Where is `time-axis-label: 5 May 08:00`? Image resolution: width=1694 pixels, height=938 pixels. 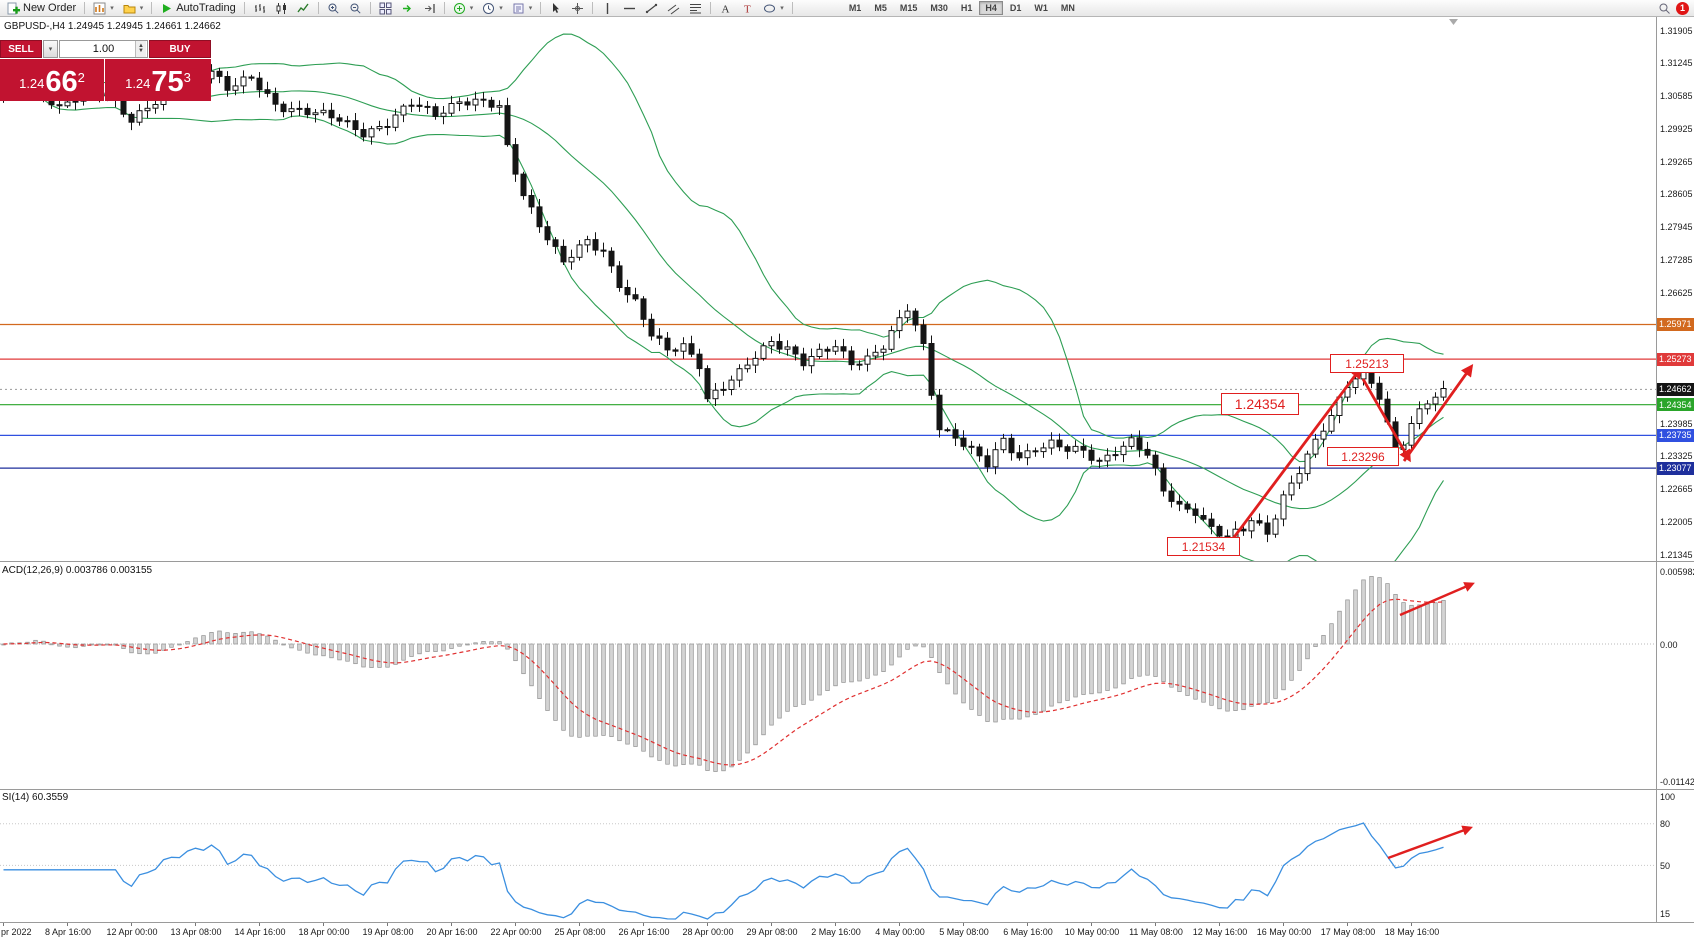 time-axis-label: 5 May 08:00 is located at coordinates (964, 932).